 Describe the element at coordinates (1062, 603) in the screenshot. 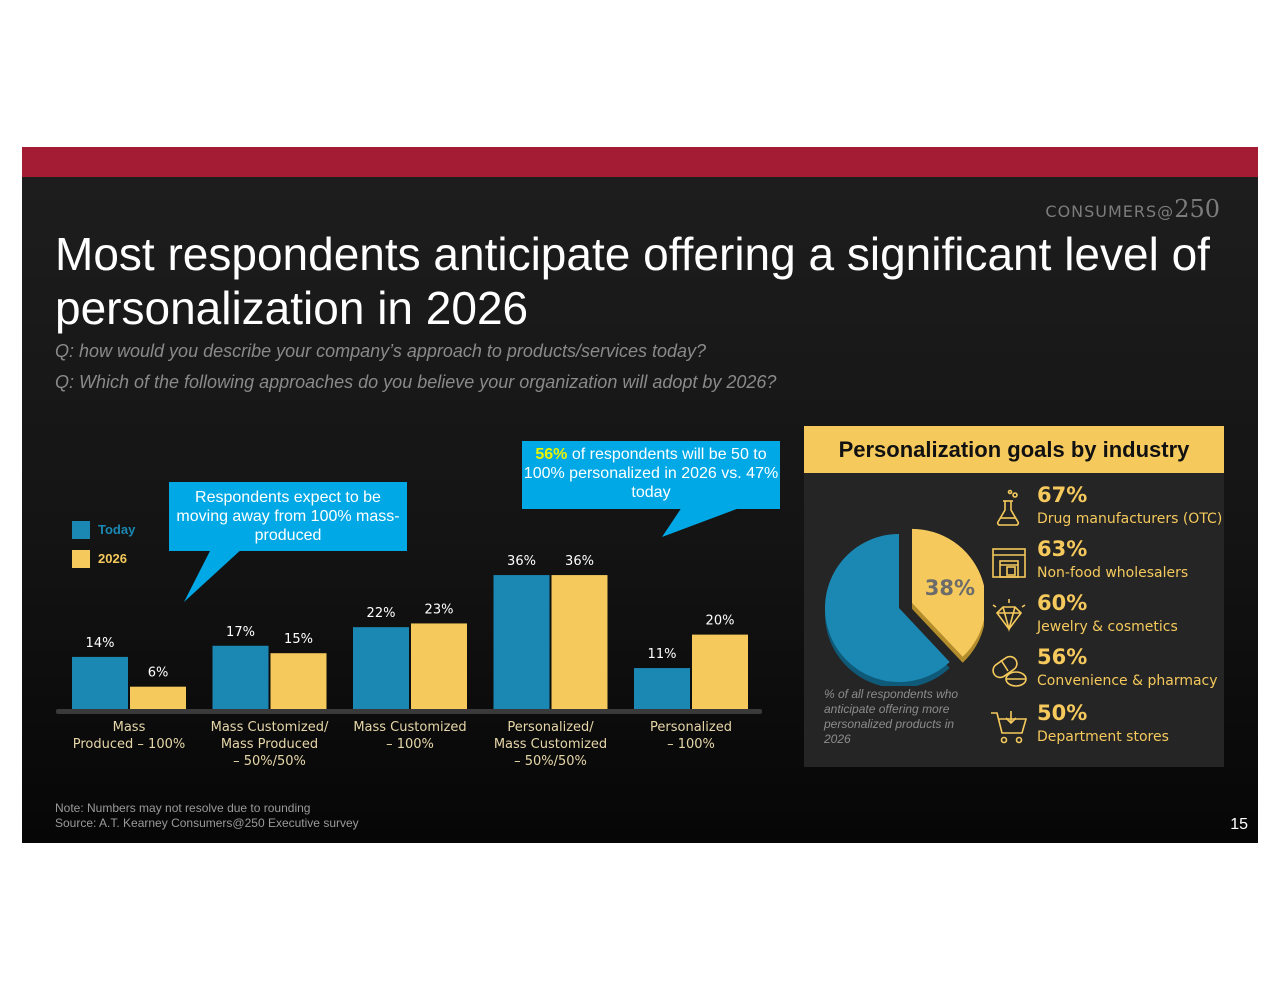

I see `industry-pct: 60%` at that location.